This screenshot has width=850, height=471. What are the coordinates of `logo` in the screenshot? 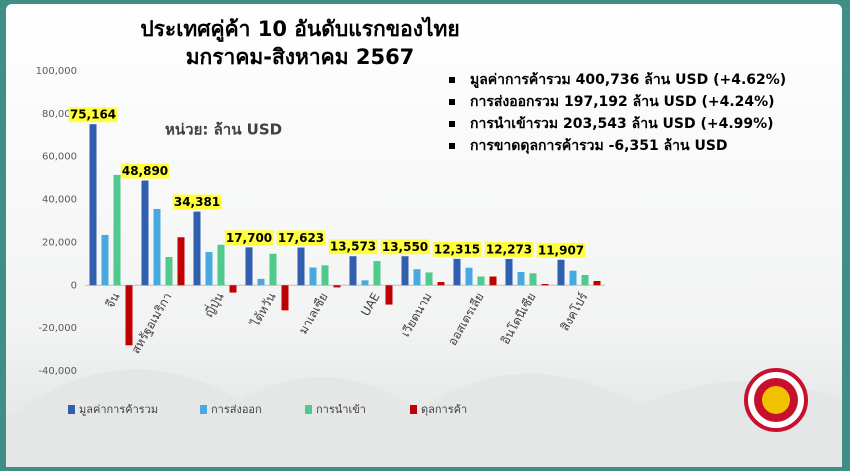 It's located at (776, 400).